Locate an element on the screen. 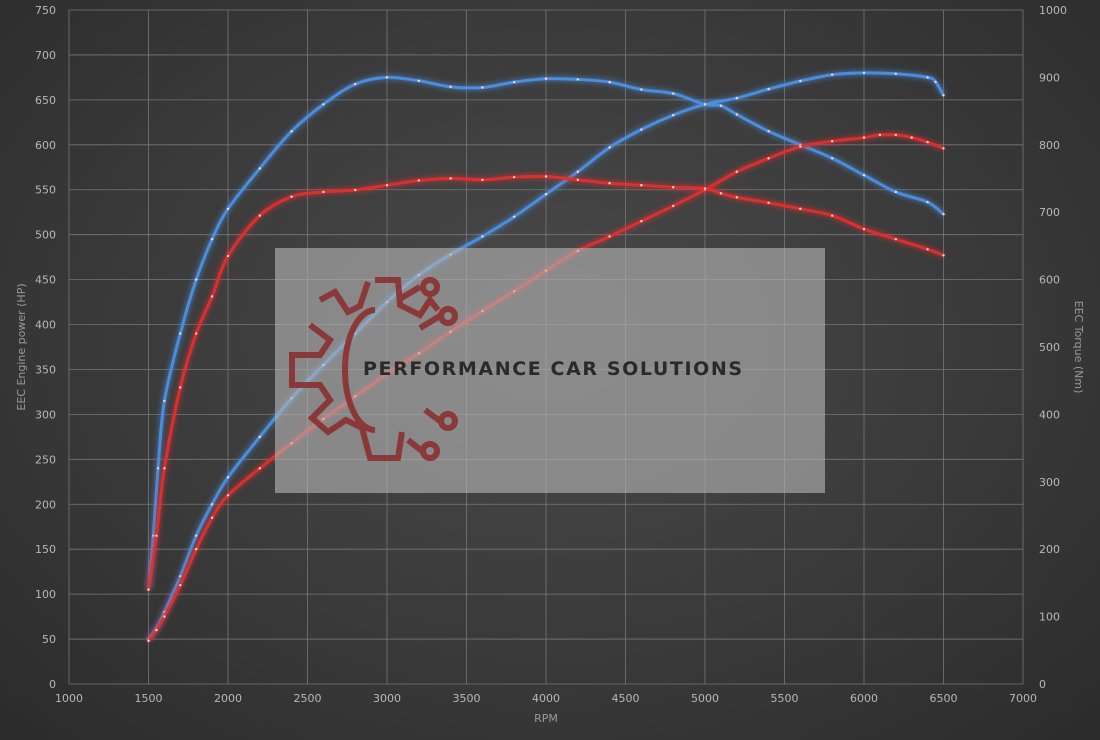  right-tick-label: 100 is located at coordinates (1049, 617).